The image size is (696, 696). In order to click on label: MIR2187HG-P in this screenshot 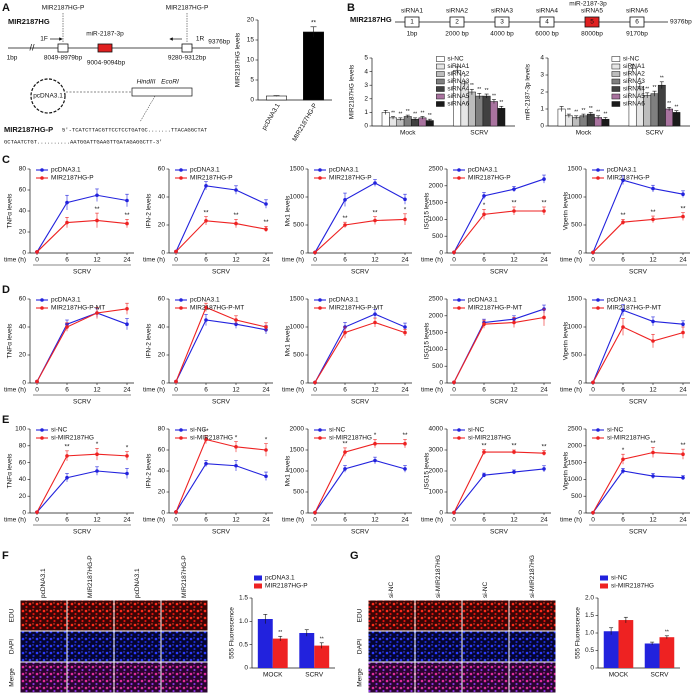, I will do `click(187, 8)`.